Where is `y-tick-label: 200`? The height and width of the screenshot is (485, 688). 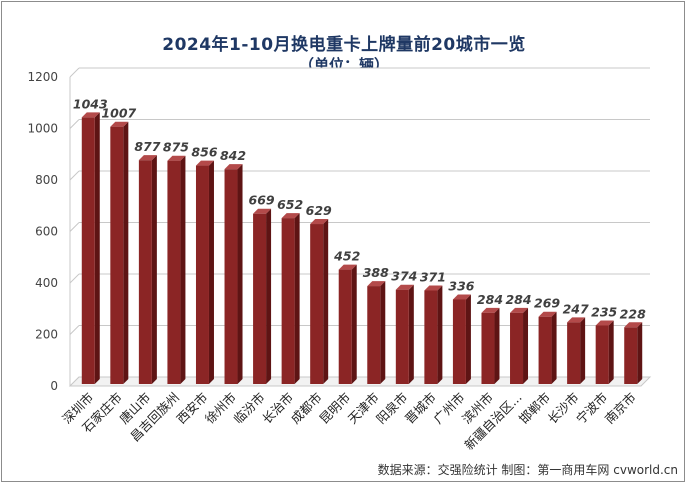 y-tick-label: 200 is located at coordinates (46, 335).